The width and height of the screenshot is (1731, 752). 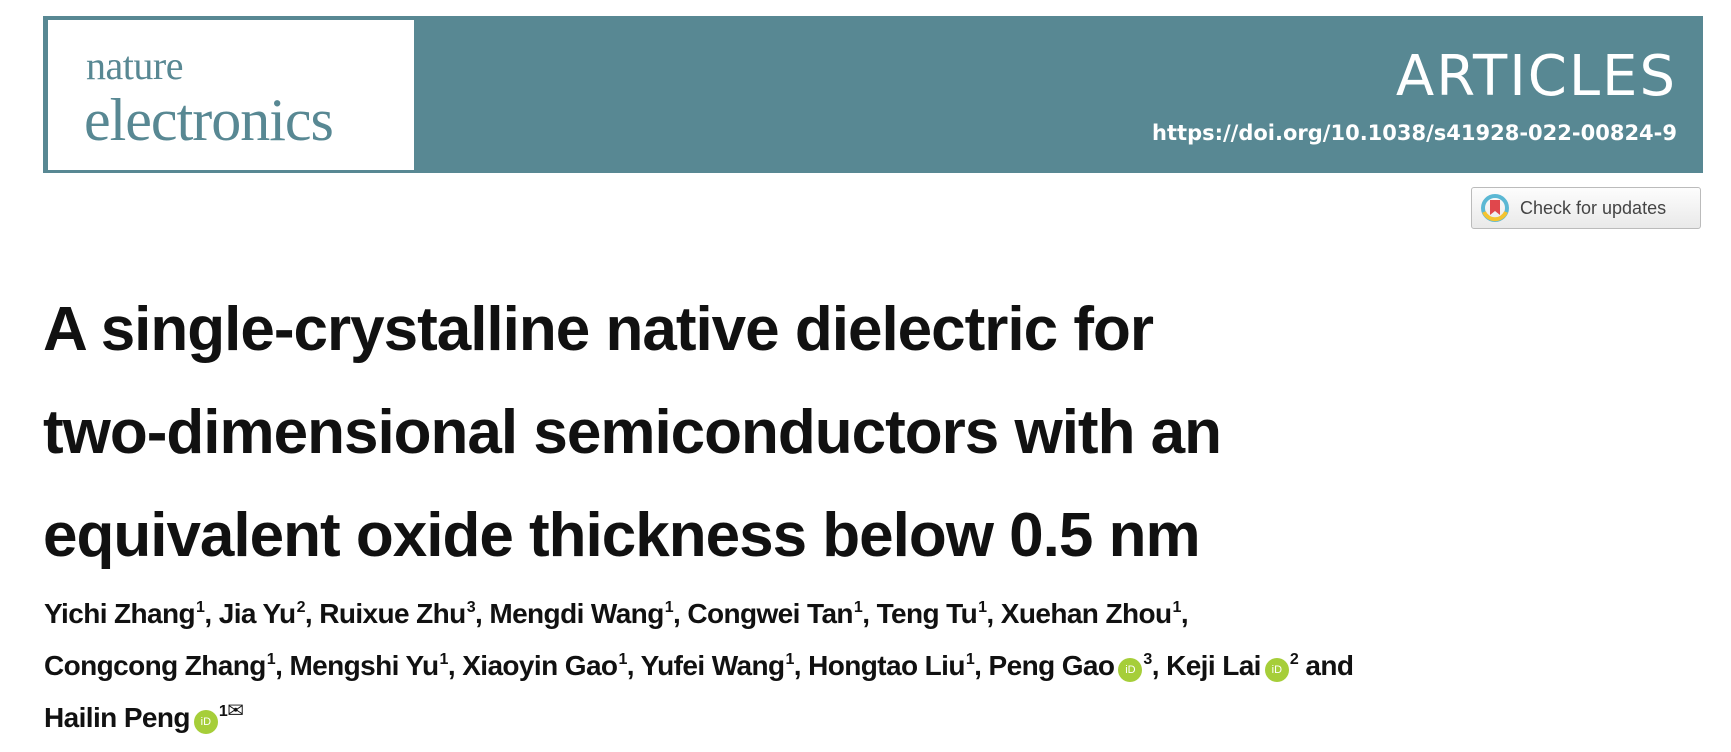 I want to click on check-for-updates-button: Check for updates, so click(x=1586, y=208).